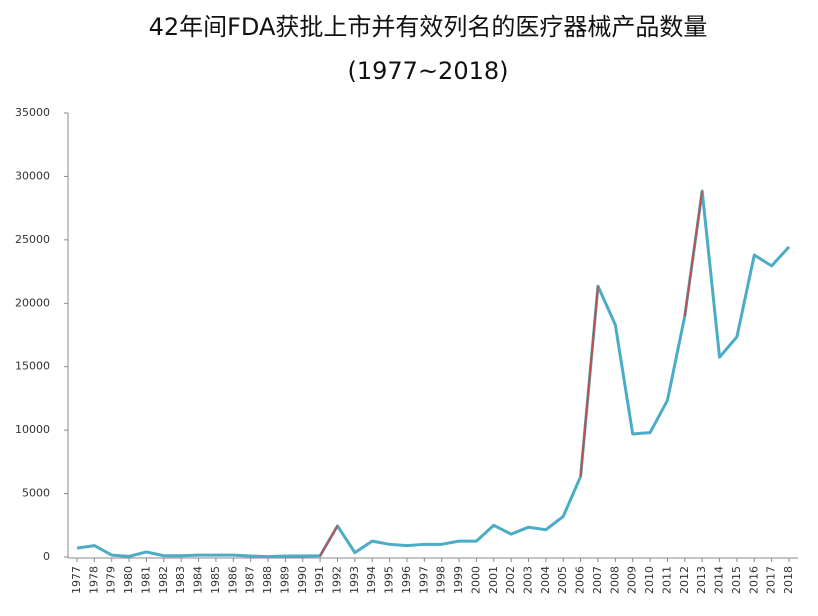 The width and height of the screenshot is (818, 616). I want to click on x-tick-label: 1990, so click(302, 580).